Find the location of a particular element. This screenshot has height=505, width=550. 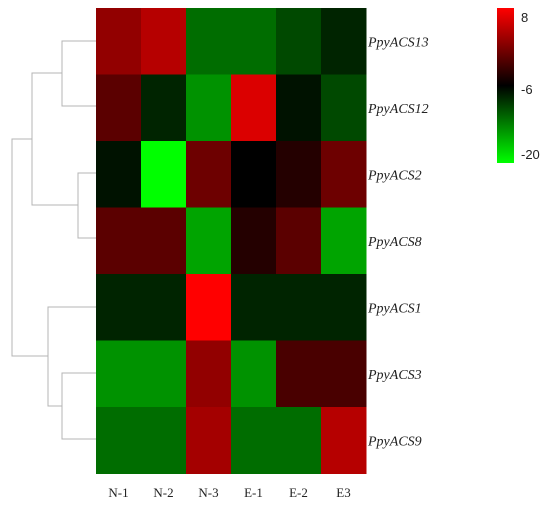

color-scale-tick-max: 8 is located at coordinates (524, 17).